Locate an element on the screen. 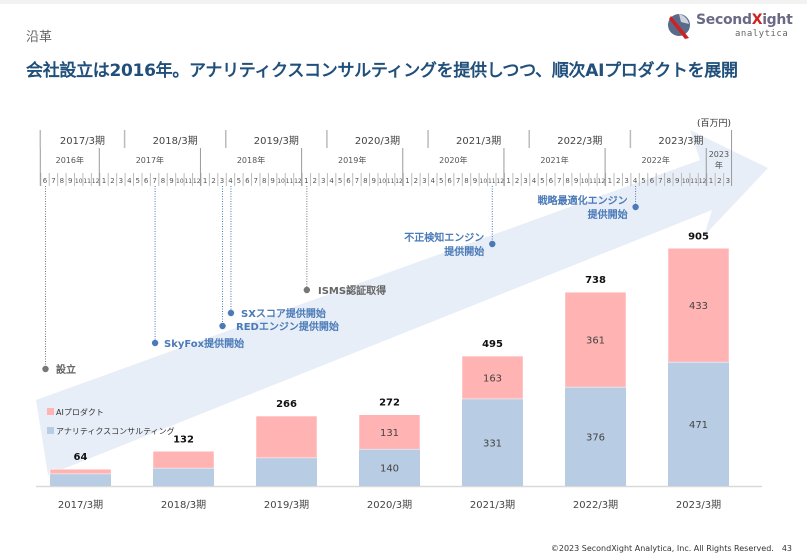 The width and height of the screenshot is (807, 558). legend-item: AIプロダクト is located at coordinates (75, 412).